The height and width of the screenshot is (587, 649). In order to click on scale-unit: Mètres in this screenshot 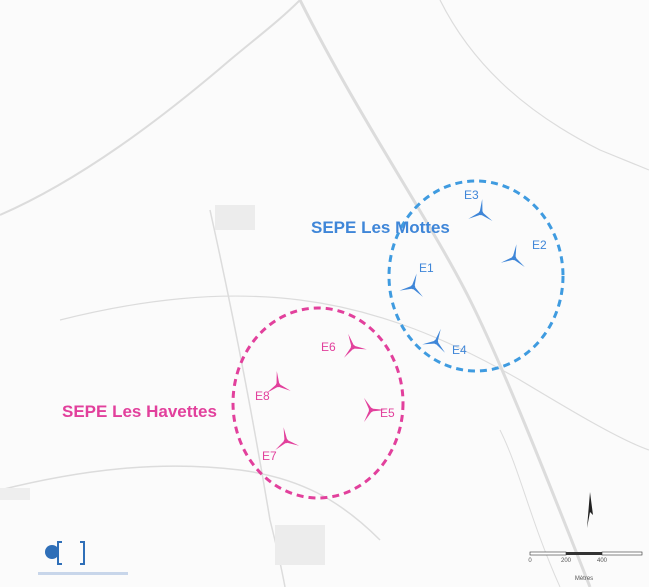, I will do `click(584, 579)`.